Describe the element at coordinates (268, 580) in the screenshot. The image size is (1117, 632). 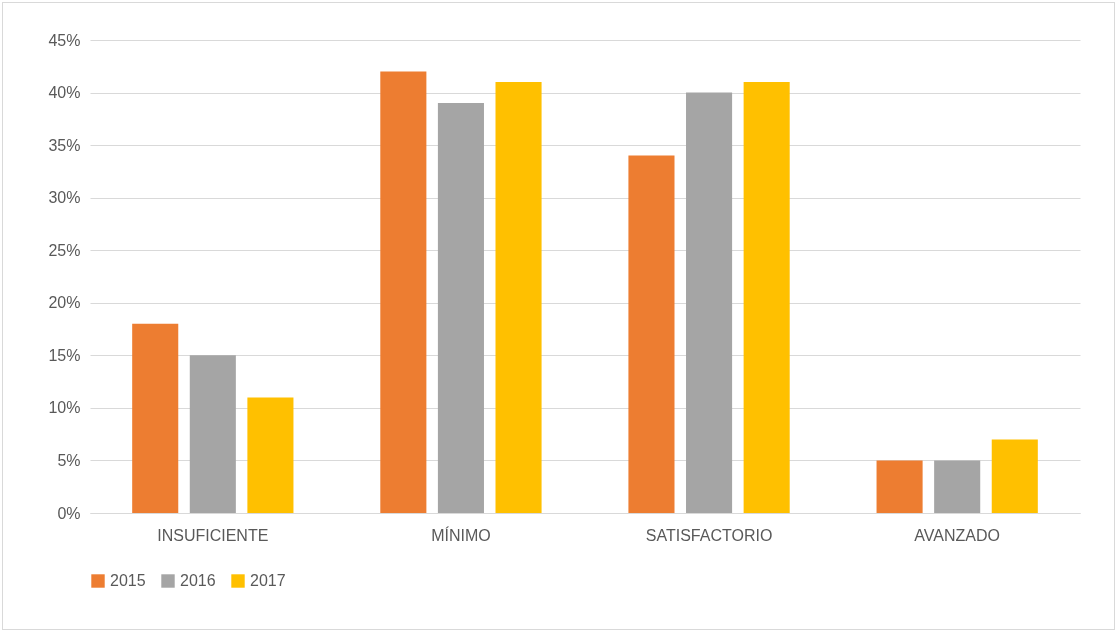
I see `legend-label: 2017` at that location.